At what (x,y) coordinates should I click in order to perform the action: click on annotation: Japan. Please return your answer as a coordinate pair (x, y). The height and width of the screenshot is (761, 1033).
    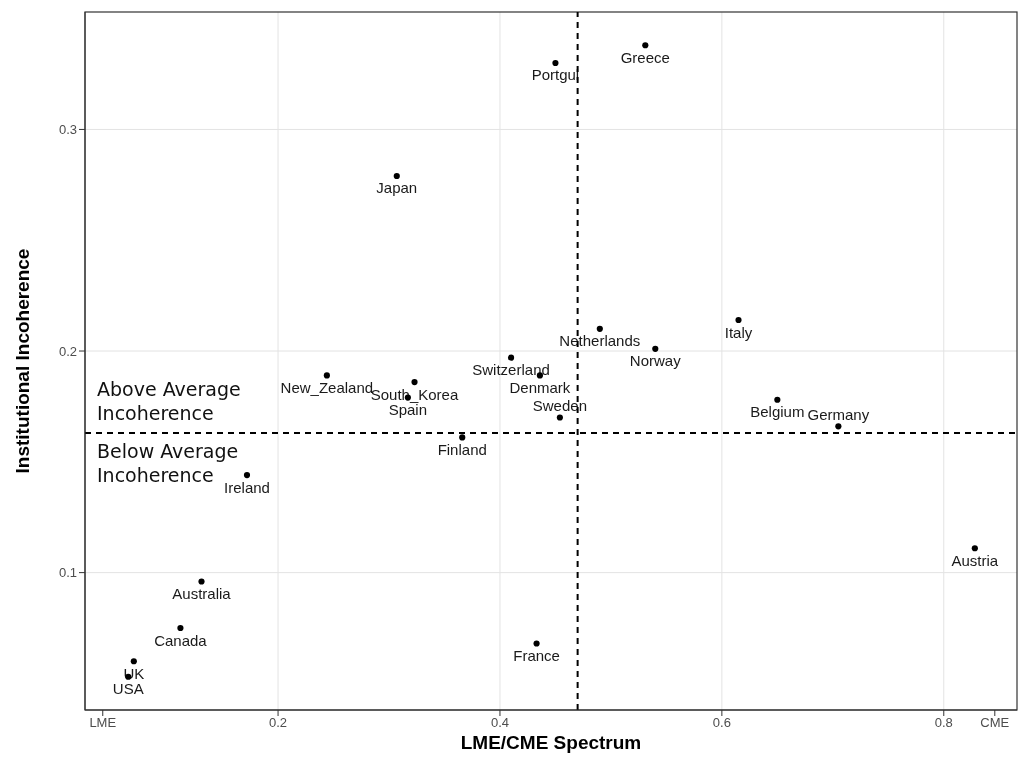
    Looking at the image, I should click on (397, 188).